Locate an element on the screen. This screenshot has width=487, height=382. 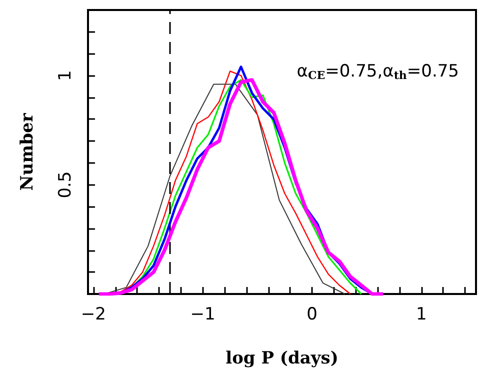
x-tick-label: 0 is located at coordinates (312, 314).